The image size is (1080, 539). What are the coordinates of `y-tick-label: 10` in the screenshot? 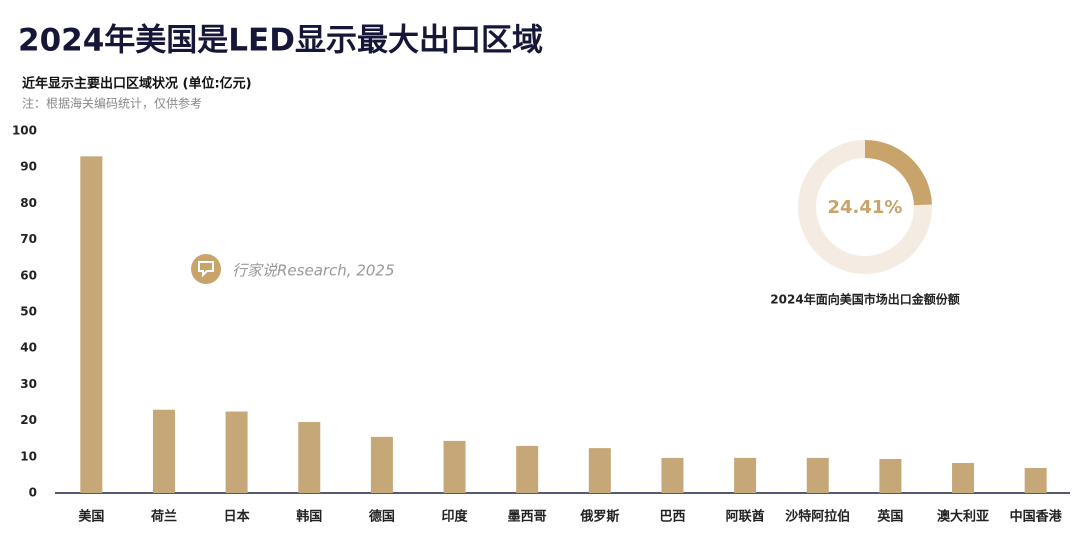 It's located at (28, 456).